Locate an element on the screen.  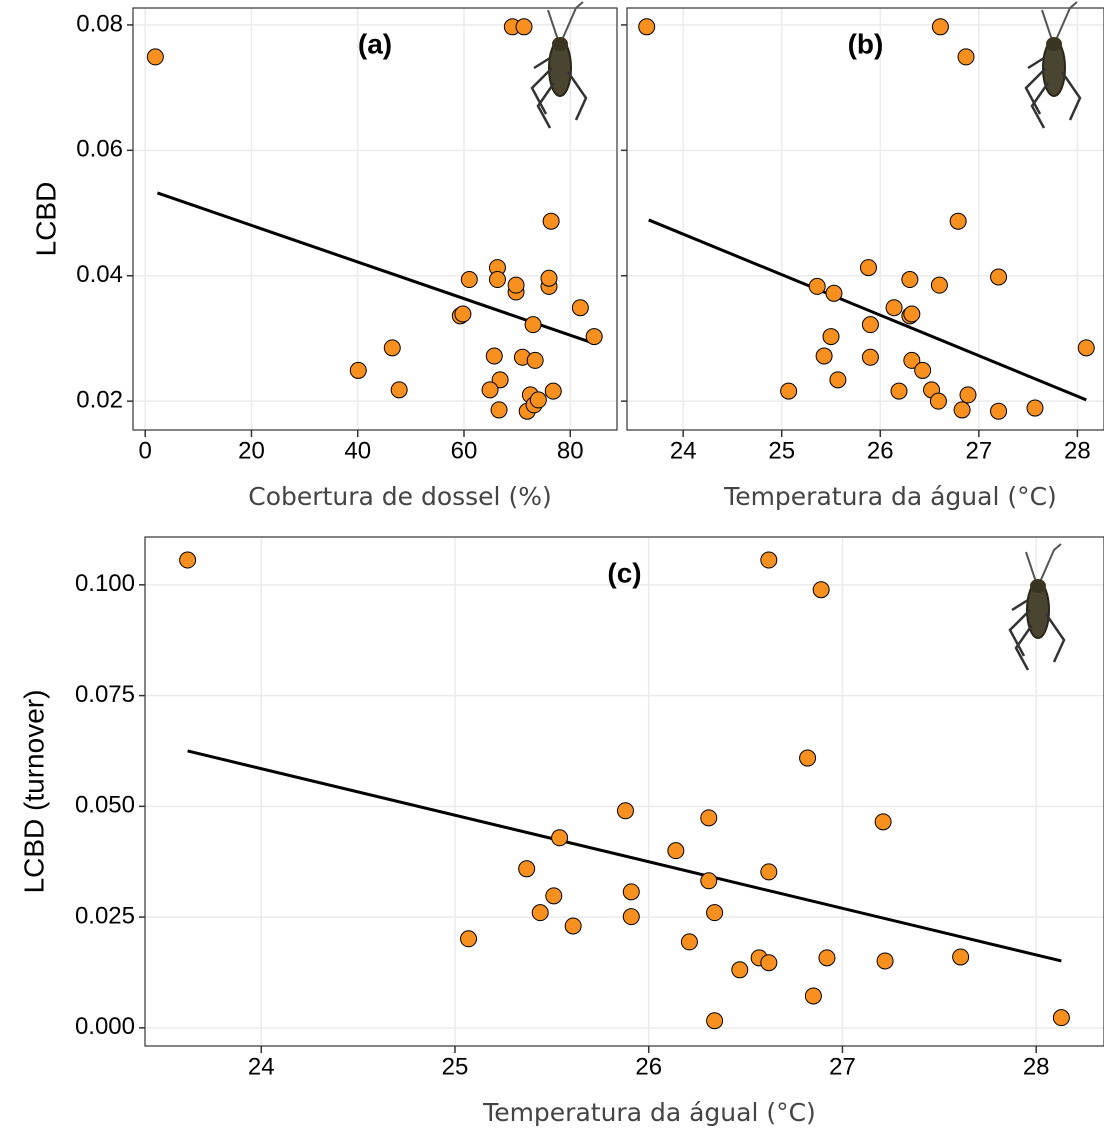
y-tick-label: 0.000 is located at coordinates (105, 1026).